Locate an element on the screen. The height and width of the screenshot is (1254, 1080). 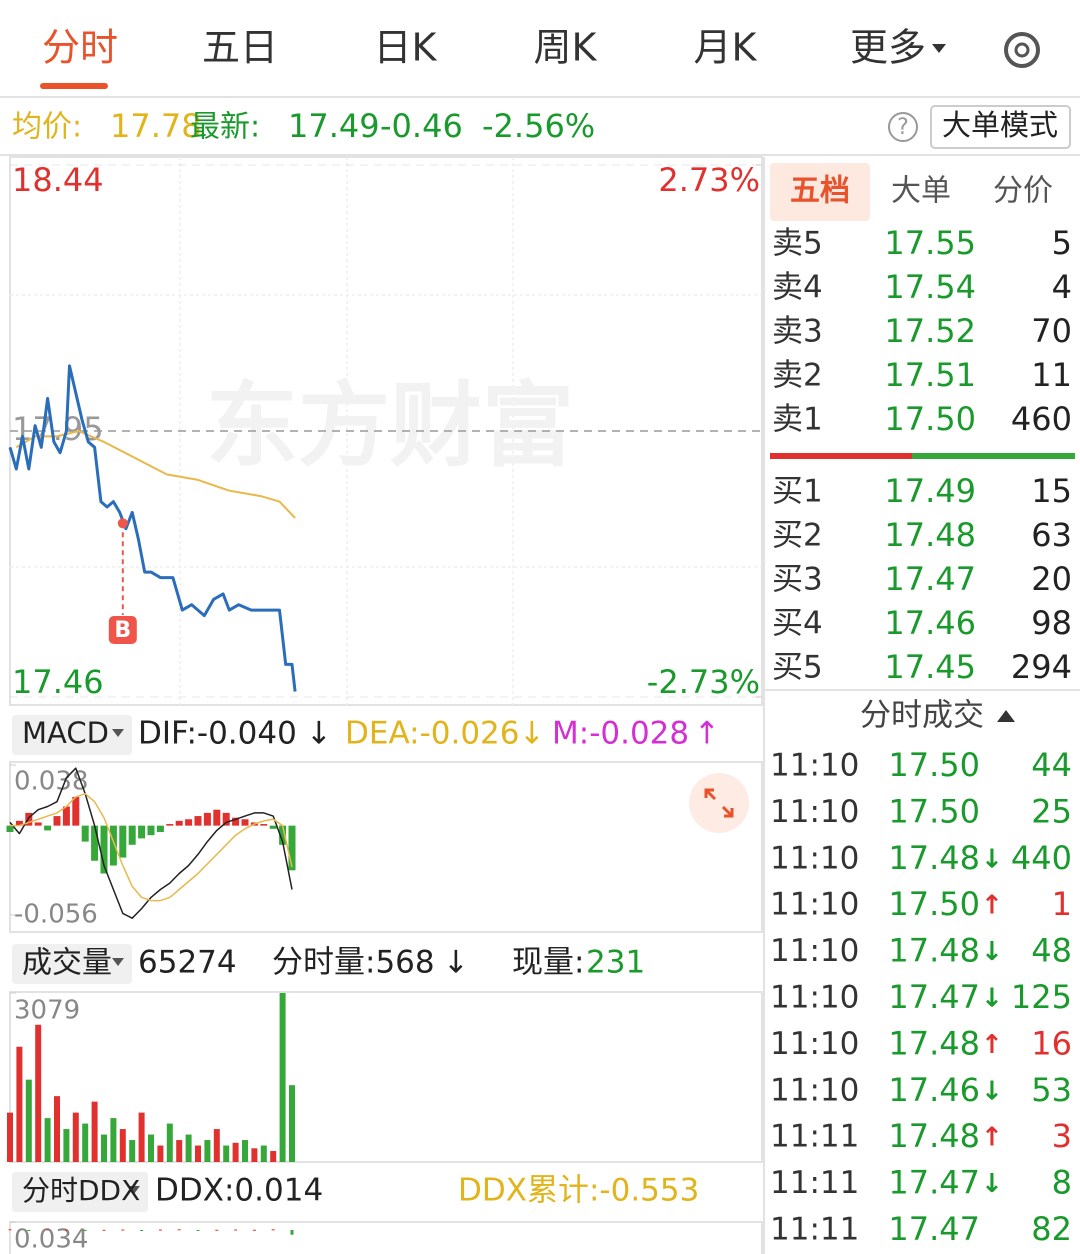
mode-button-label: 大单模式 is located at coordinates (1000, 125).